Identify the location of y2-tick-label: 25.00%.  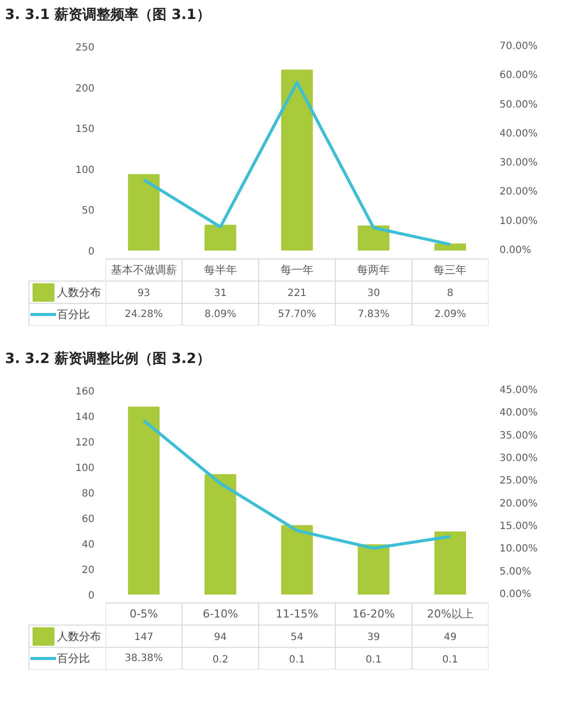
(519, 481).